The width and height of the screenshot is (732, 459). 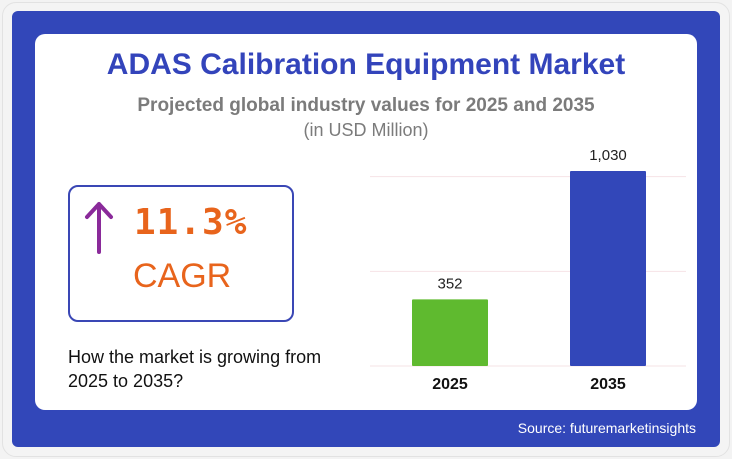 What do you see at coordinates (450, 332) in the screenshot?
I see `bar-2025` at bounding box center [450, 332].